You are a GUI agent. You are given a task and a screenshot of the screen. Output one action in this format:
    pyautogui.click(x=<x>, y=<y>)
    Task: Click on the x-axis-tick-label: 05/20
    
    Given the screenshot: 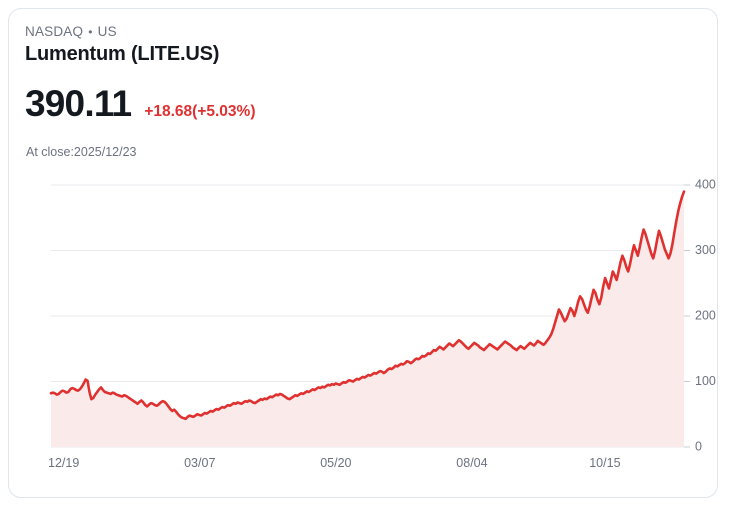 What is the action you would take?
    pyautogui.click(x=335, y=463)
    